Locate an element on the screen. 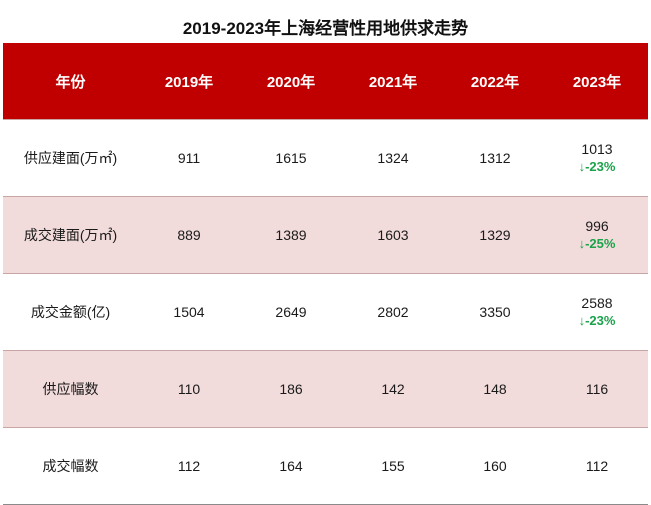 The image size is (651, 505). table-cell: 142 is located at coordinates (393, 389).